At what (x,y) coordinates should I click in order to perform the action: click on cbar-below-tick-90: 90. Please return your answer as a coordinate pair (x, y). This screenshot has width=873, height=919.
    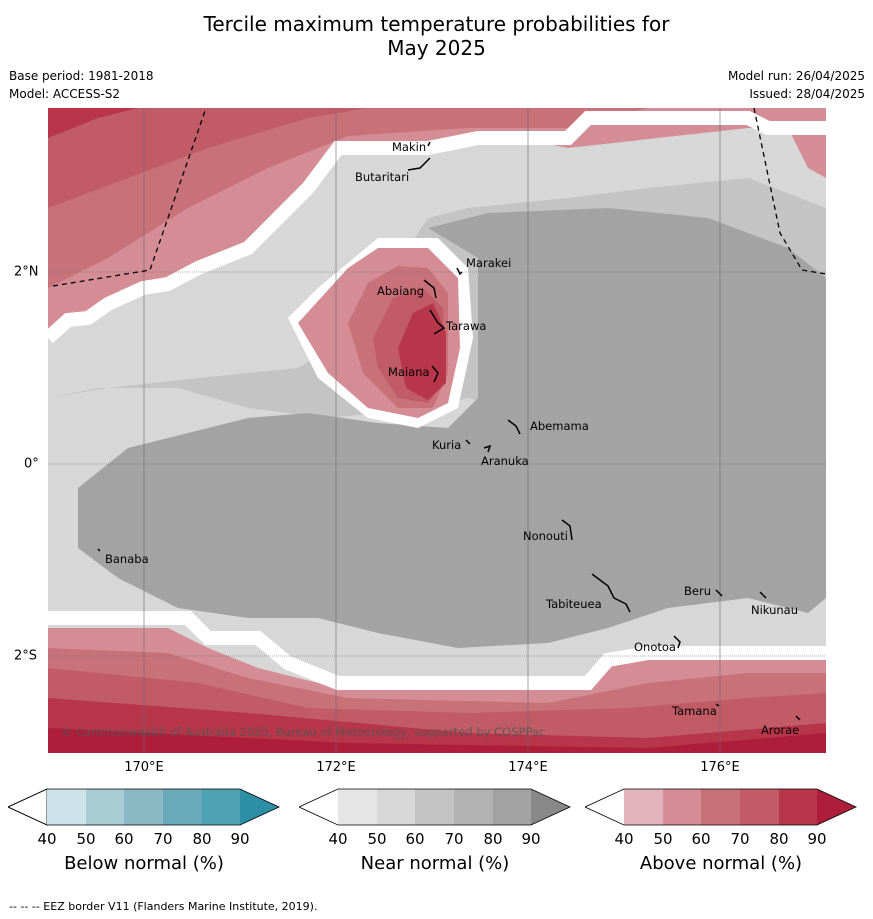
    Looking at the image, I should click on (239, 839).